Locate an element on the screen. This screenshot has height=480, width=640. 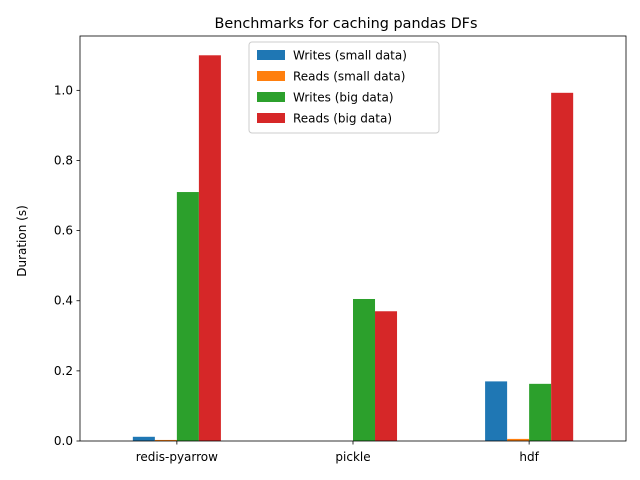
bar-writes-big-data-redis-pyarrow is located at coordinates (187, 316).